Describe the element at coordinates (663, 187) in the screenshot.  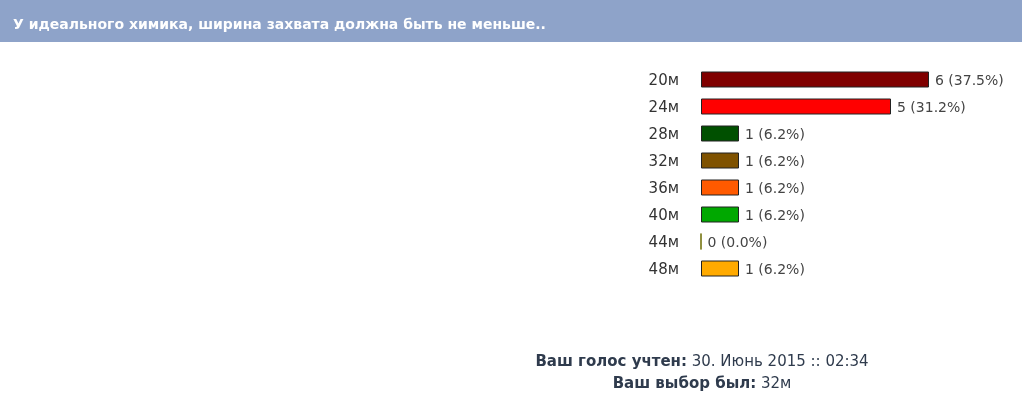
I see `y-tick-label: 36м` at that location.